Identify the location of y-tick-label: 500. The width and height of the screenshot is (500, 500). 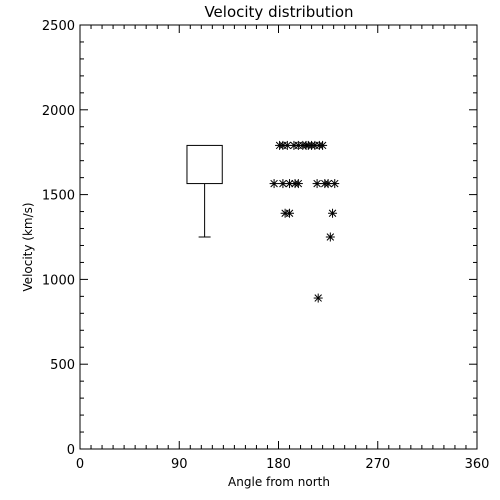
(62, 365).